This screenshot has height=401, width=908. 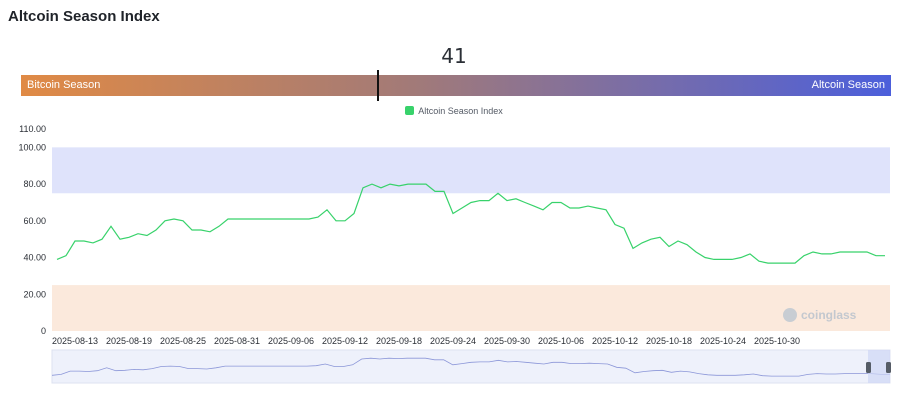 I want to click on gauge-left-label: Bitcoin Season, so click(x=64, y=85).